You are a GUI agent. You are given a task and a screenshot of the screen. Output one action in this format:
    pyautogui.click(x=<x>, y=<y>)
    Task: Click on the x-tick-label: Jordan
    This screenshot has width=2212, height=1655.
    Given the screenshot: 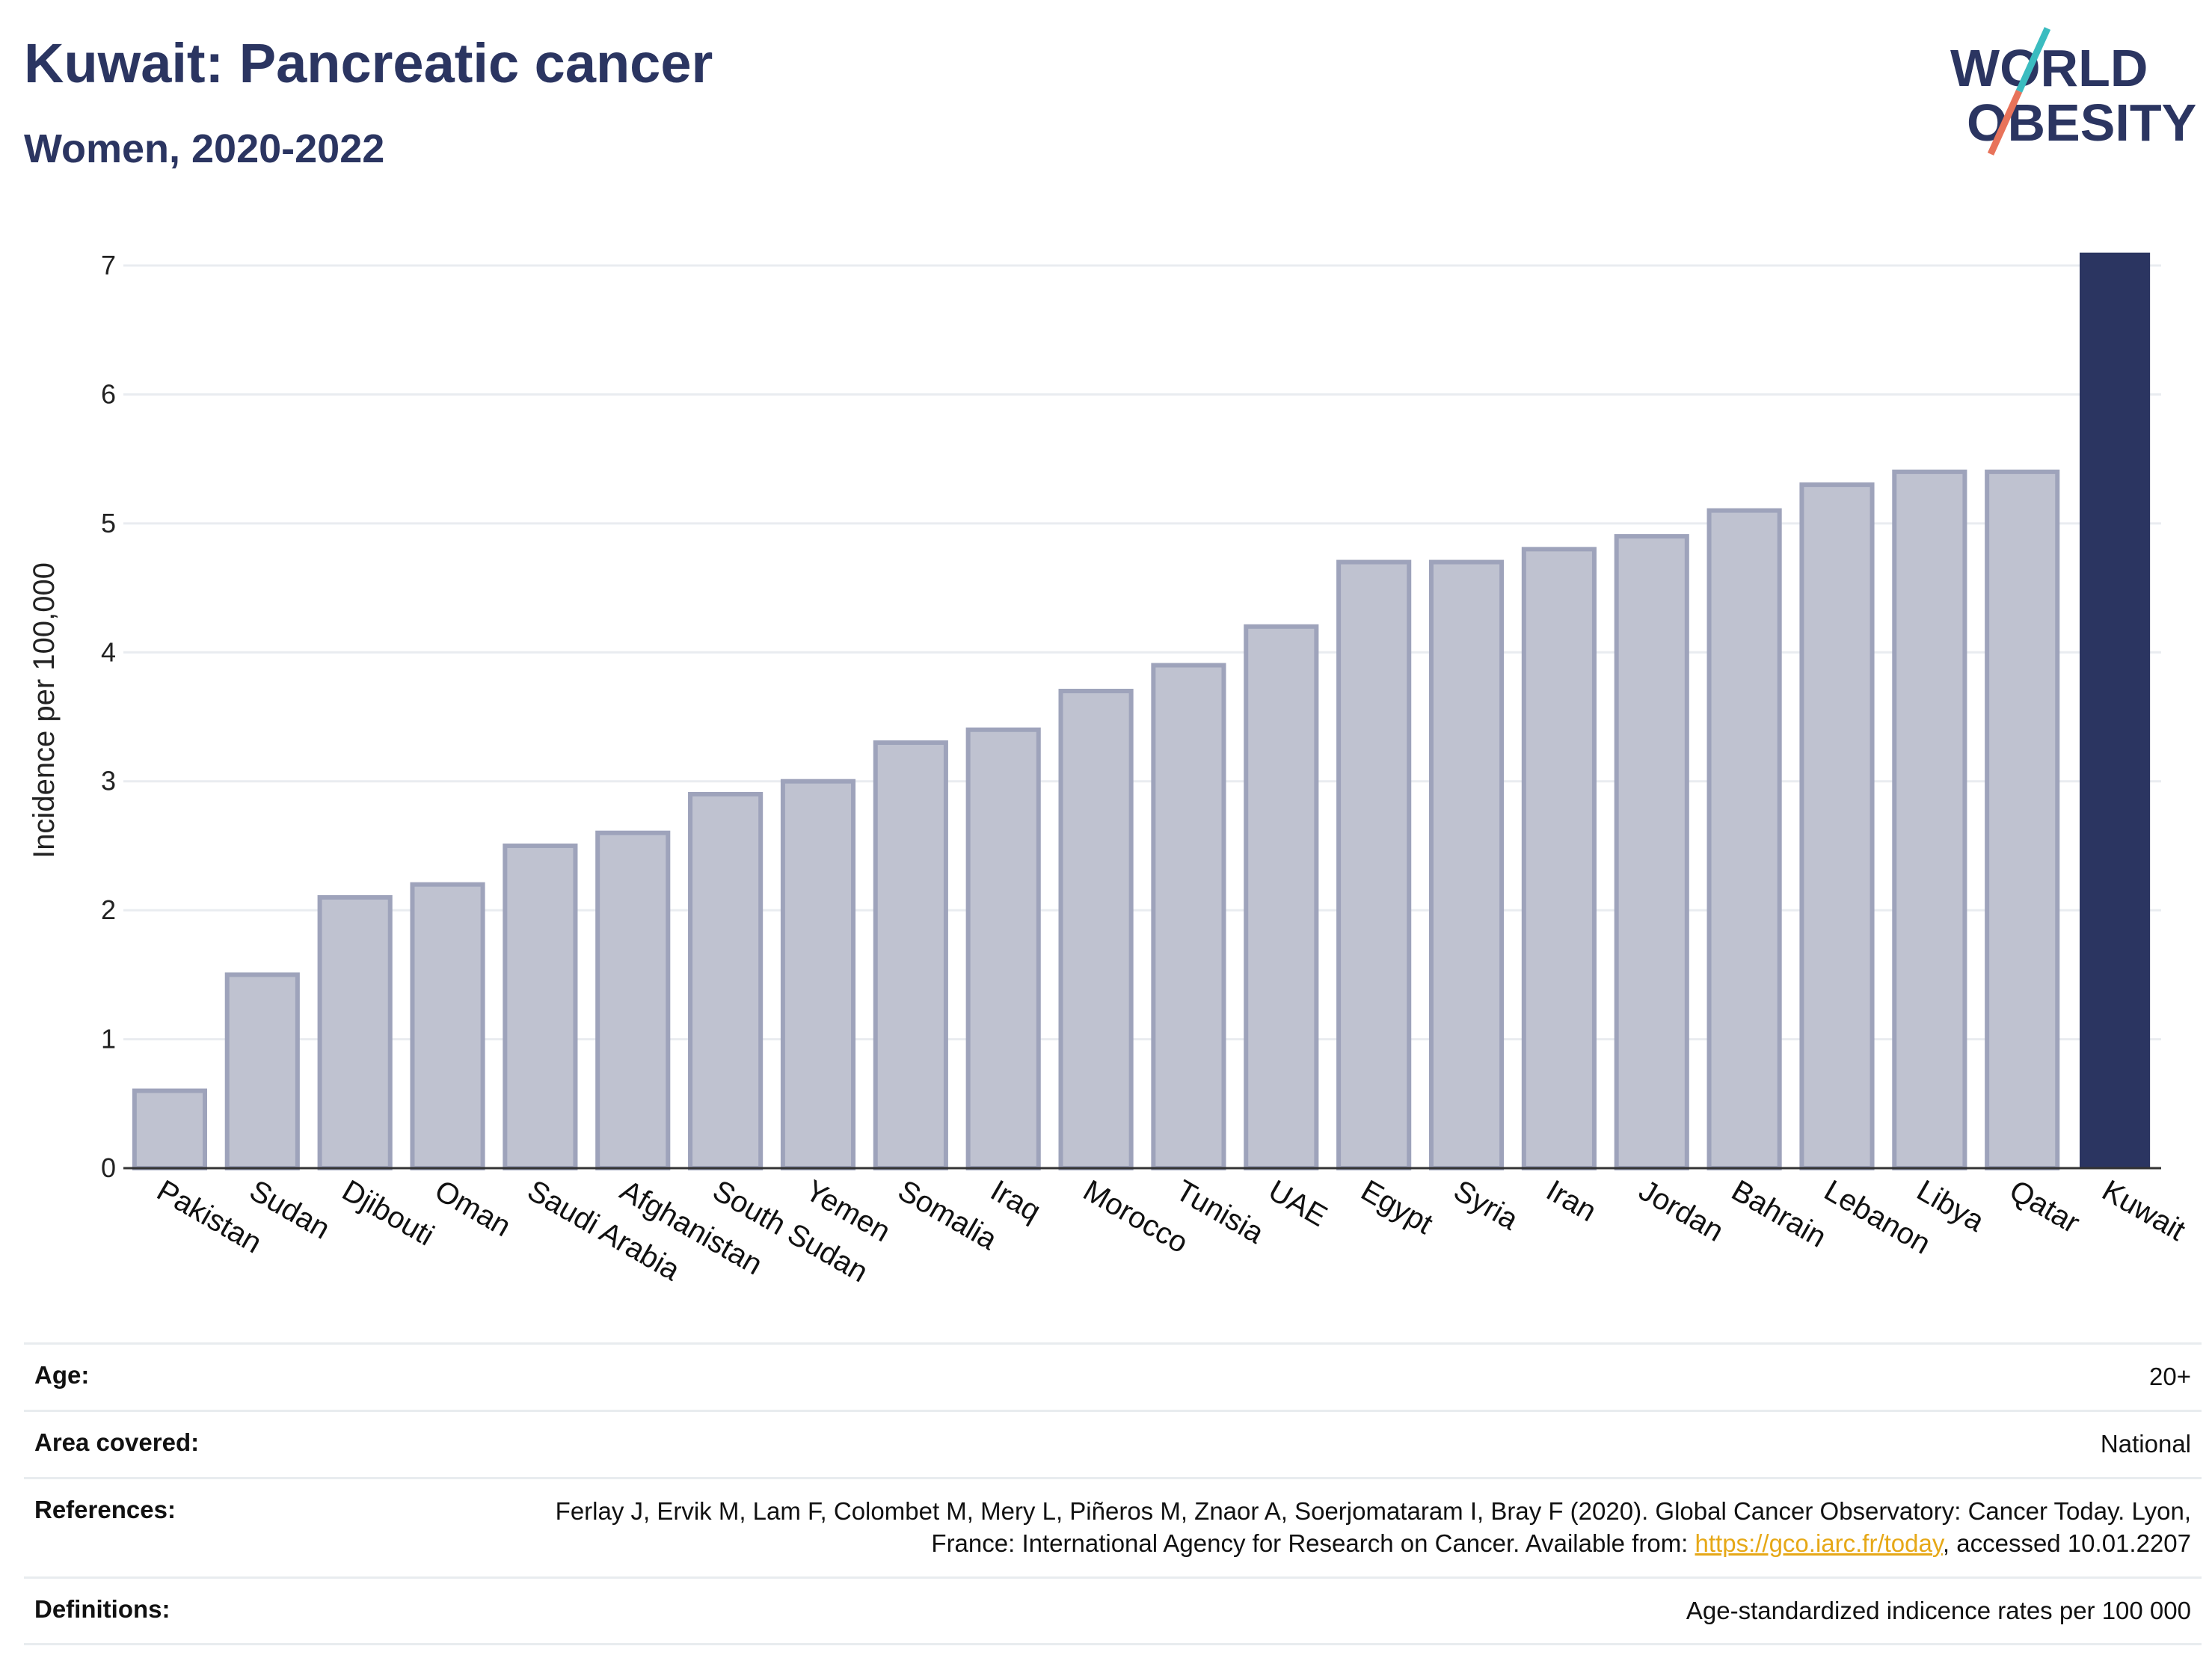 What is the action you would take?
    pyautogui.click(x=1681, y=1211)
    